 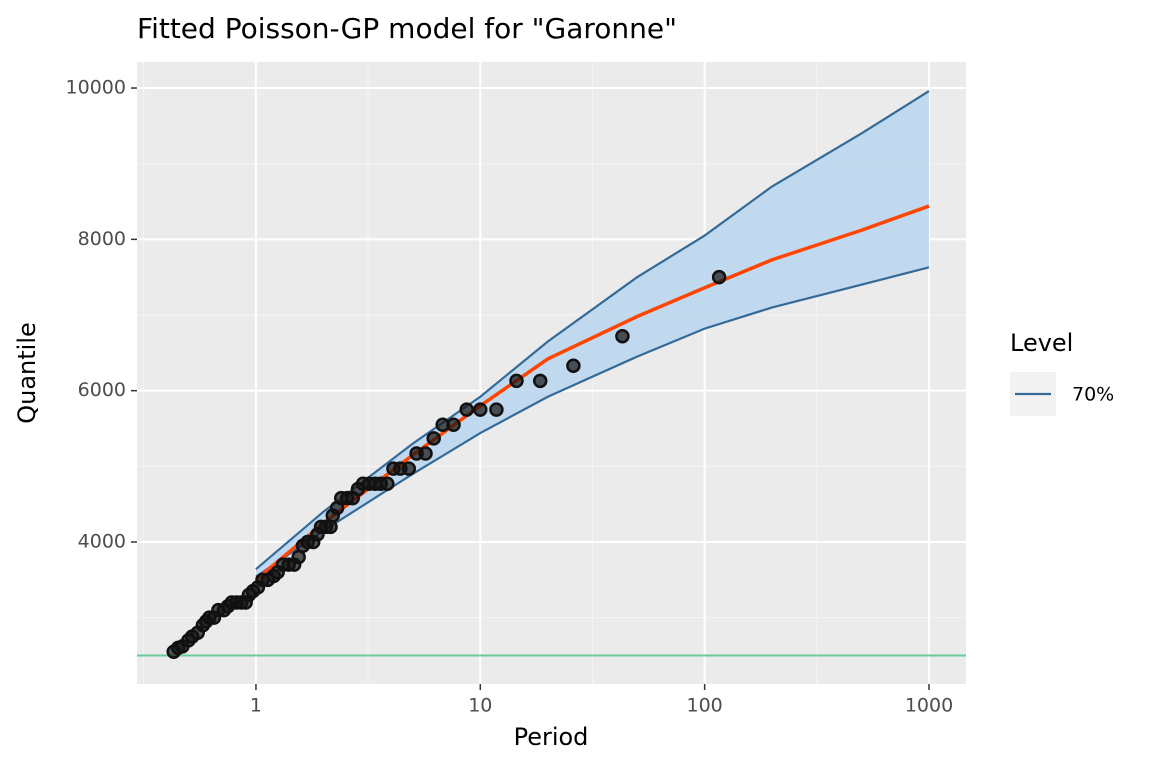 I want to click on legend-label: 70%, so click(x=1093, y=395).